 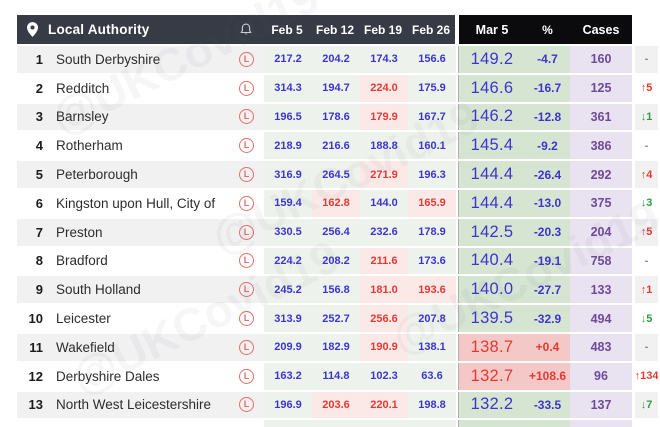 What do you see at coordinates (646, 29) in the screenshot?
I see `trend-column-header-empty` at bounding box center [646, 29].